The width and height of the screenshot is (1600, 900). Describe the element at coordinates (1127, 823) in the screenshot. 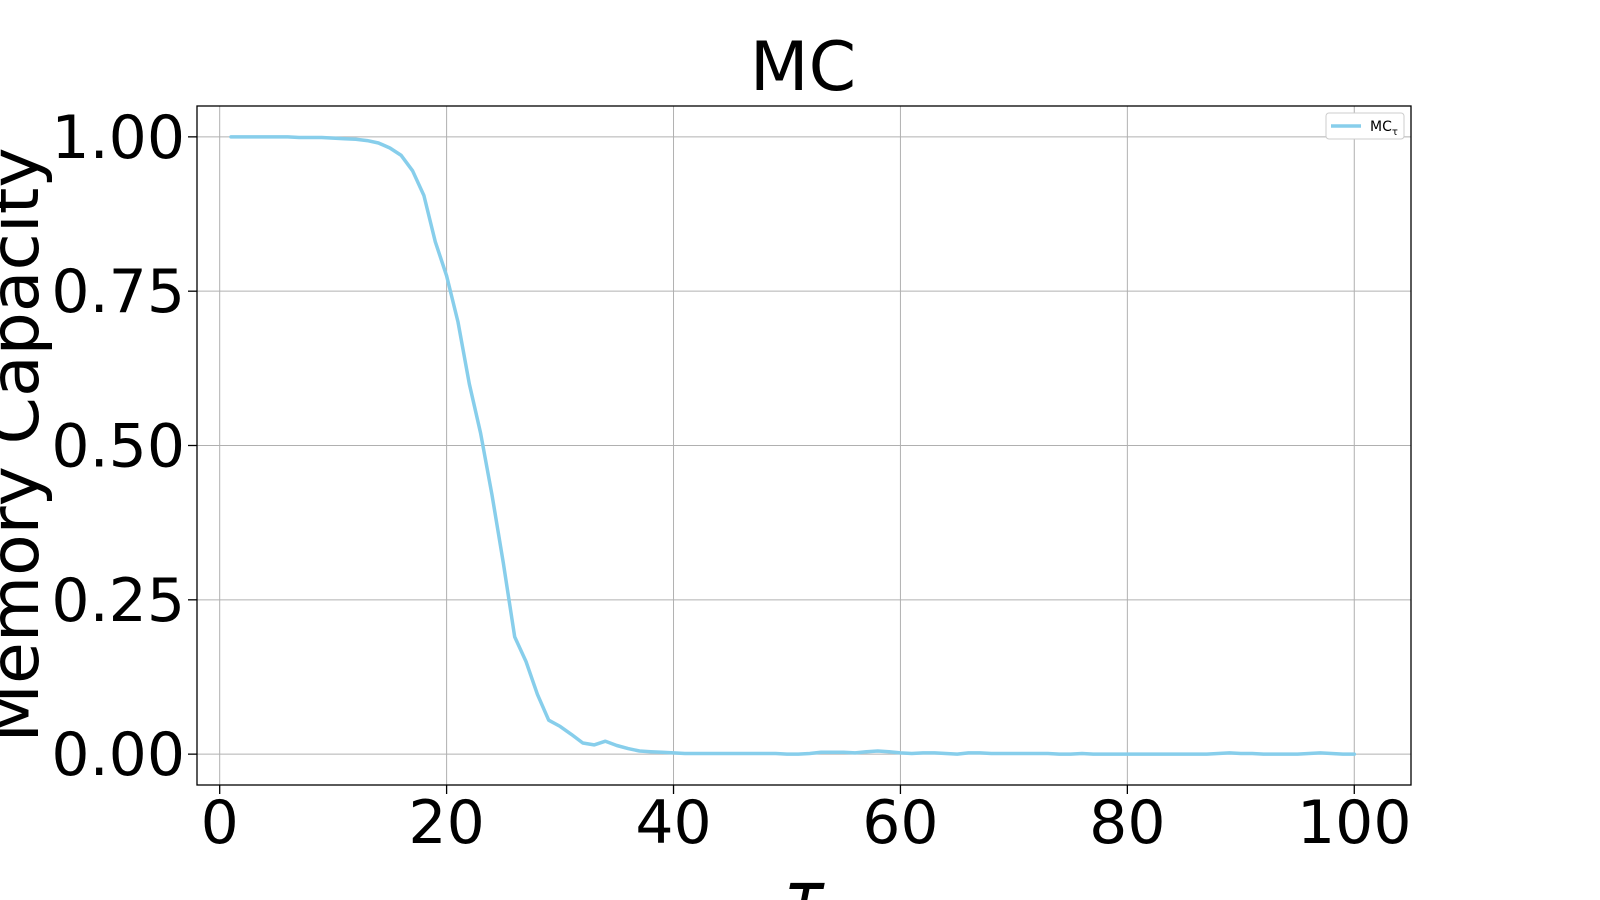

I see `x-tick-label: 80` at that location.